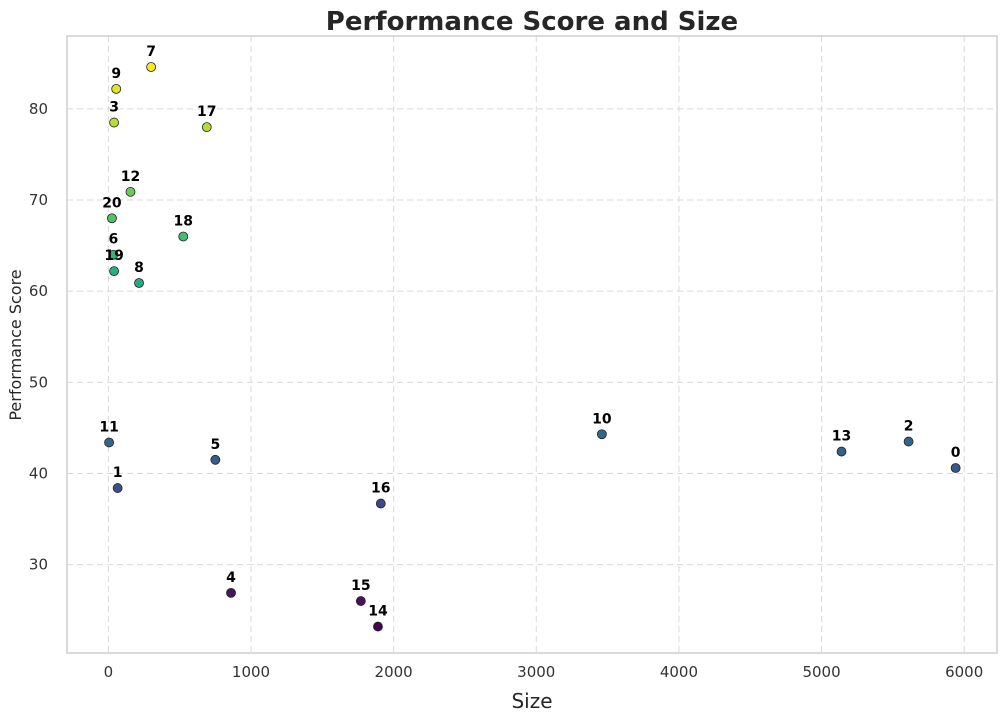 The width and height of the screenshot is (1007, 722). I want to click on point-label: 16, so click(380, 489).